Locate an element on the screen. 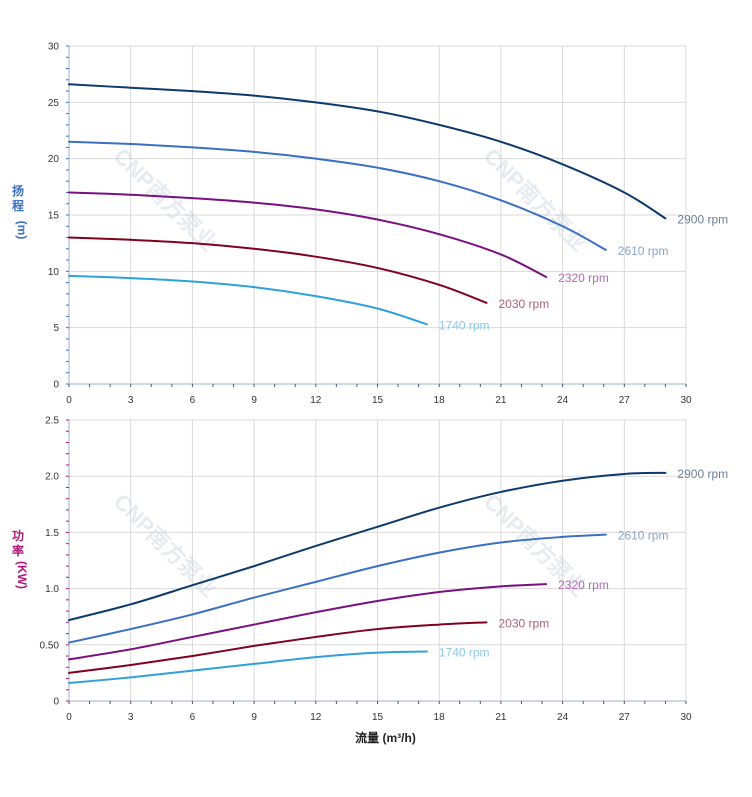 The width and height of the screenshot is (752, 797). y-tick-label: 2.0 is located at coordinates (52, 477).